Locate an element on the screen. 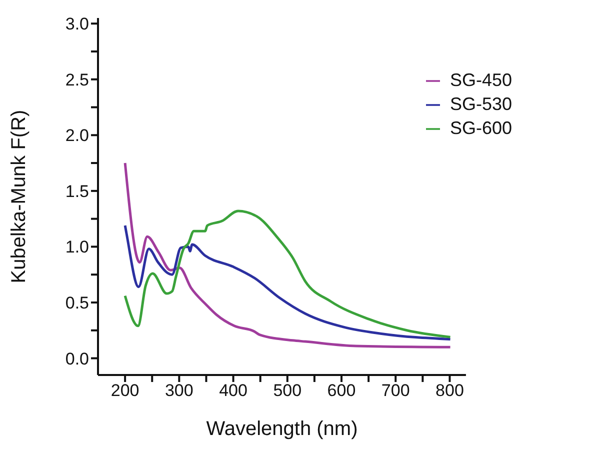  legend-label: SG-450 is located at coordinates (481, 80).